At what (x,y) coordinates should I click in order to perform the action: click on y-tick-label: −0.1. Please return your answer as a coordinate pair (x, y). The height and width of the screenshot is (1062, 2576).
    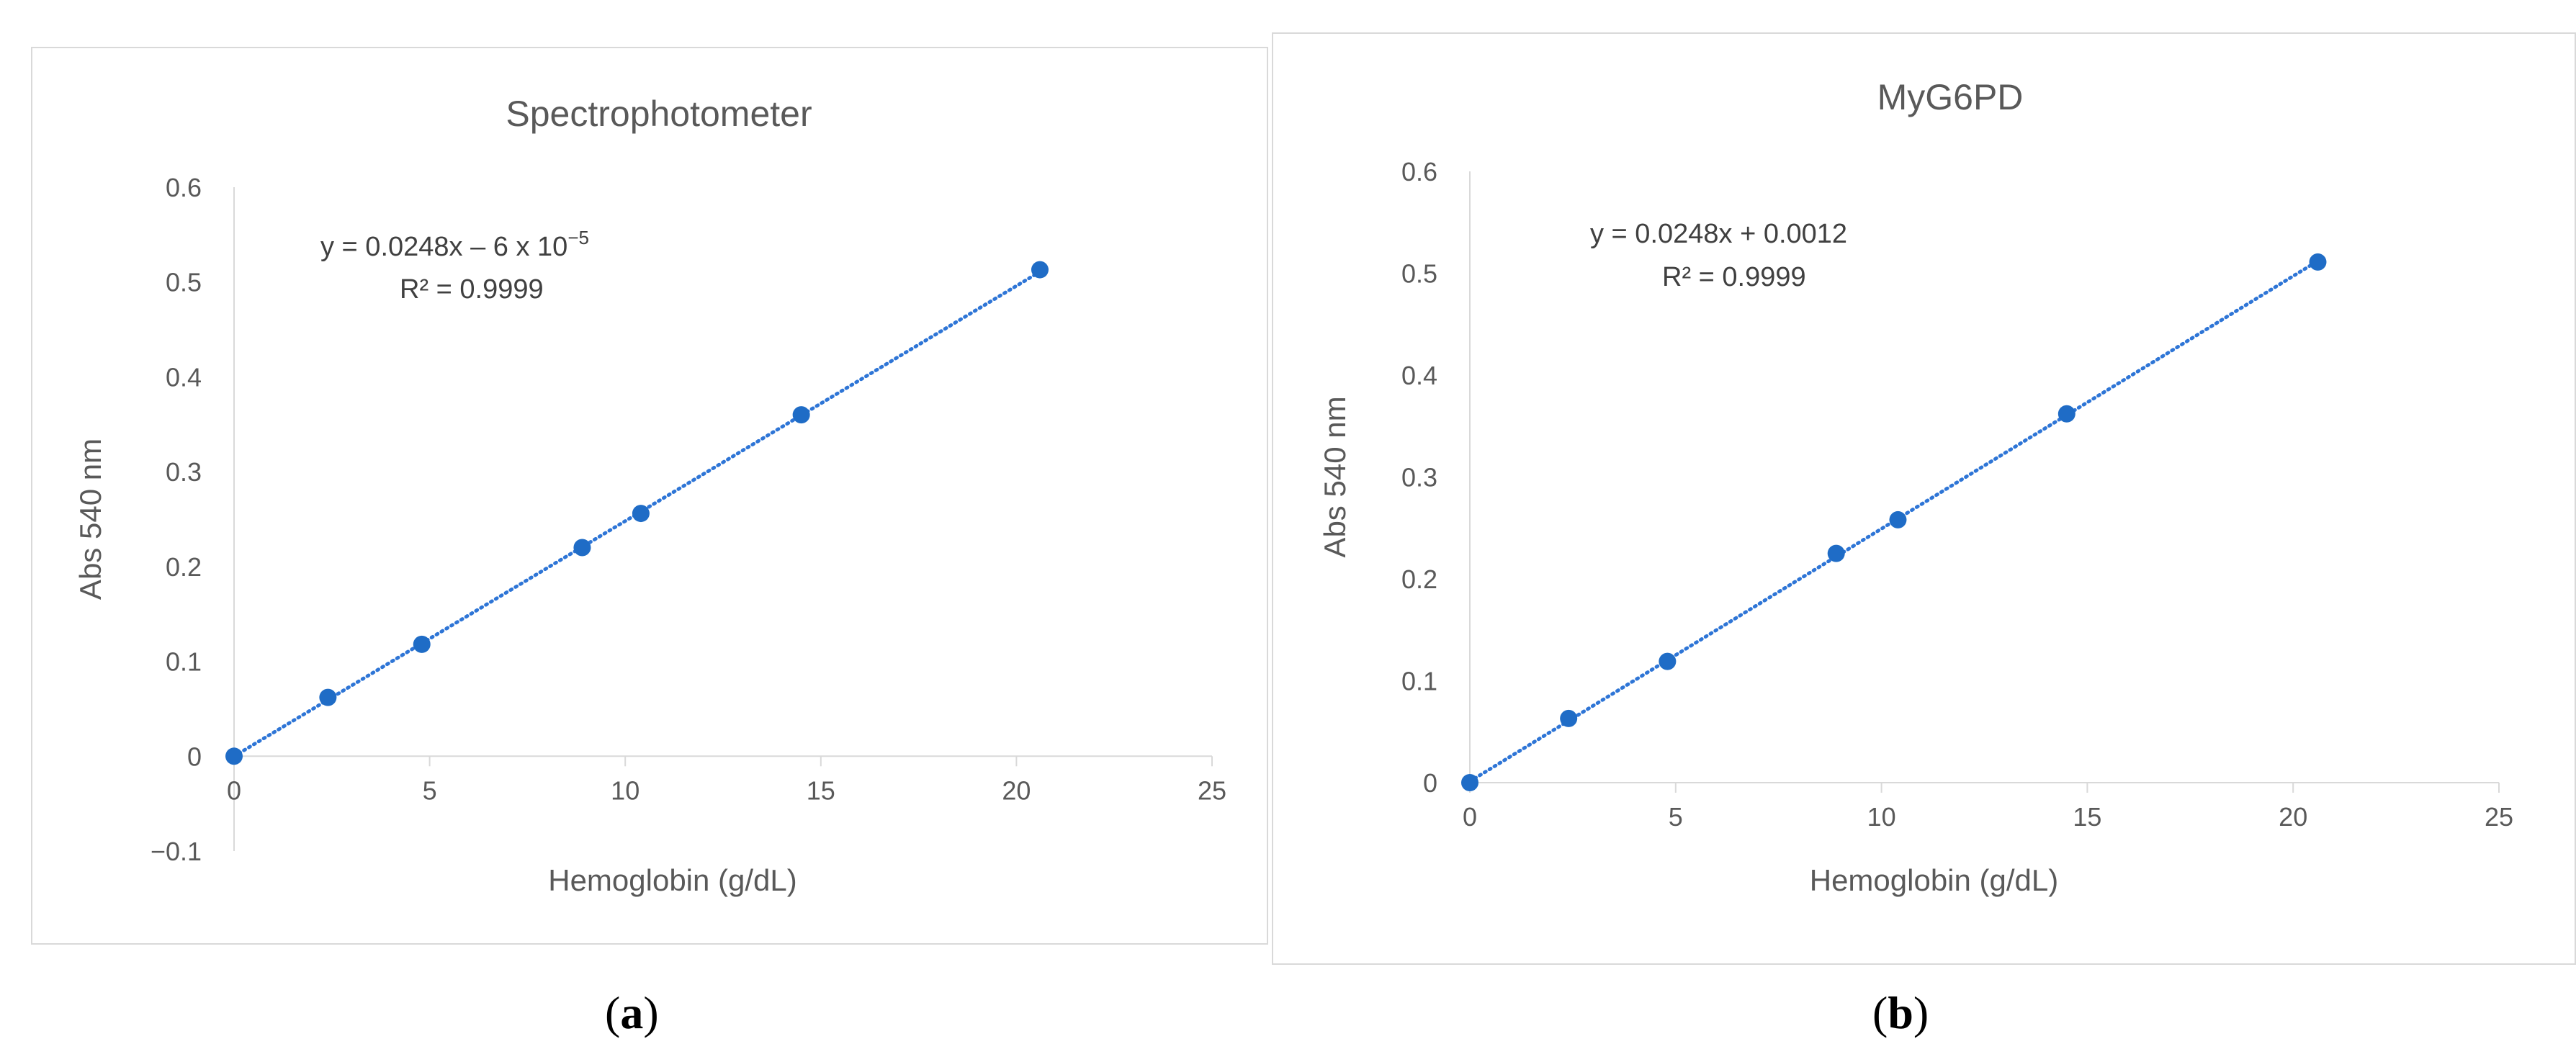
    Looking at the image, I should click on (176, 851).